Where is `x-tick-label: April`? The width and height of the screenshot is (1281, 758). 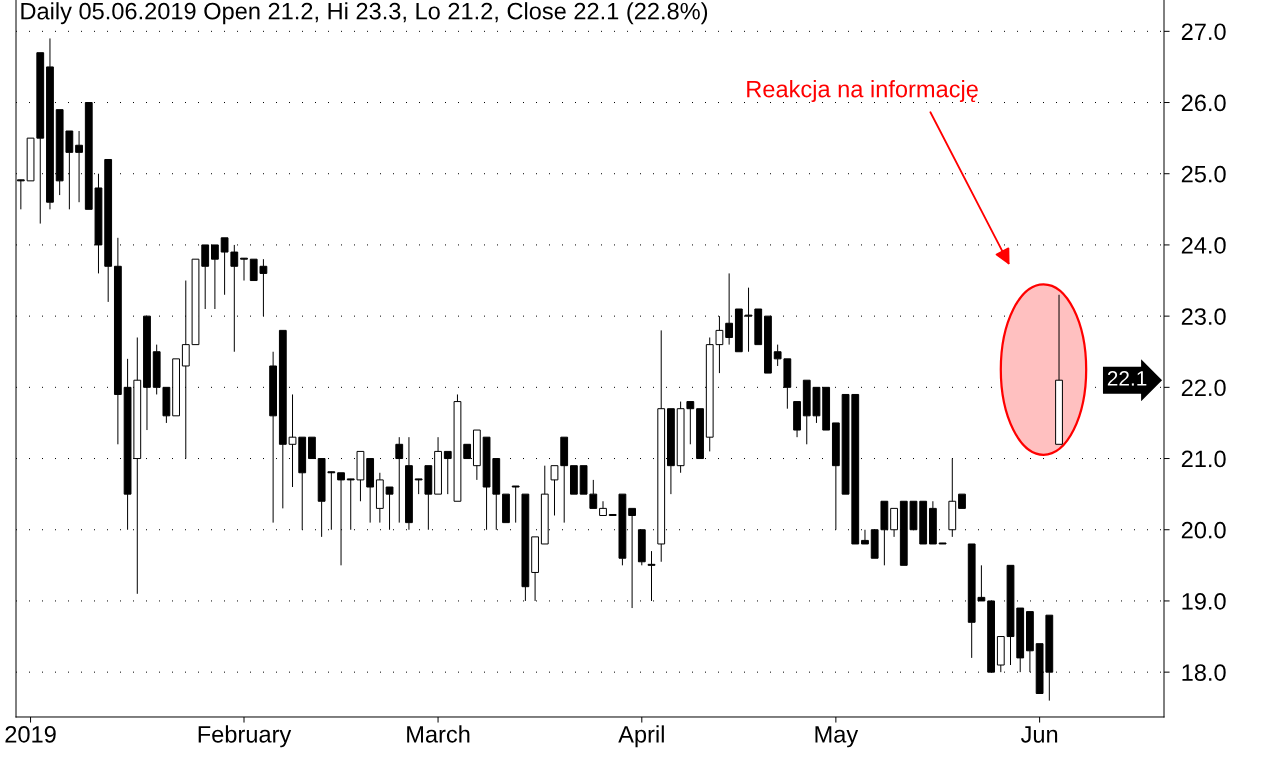
x-tick-label: April is located at coordinates (641, 736).